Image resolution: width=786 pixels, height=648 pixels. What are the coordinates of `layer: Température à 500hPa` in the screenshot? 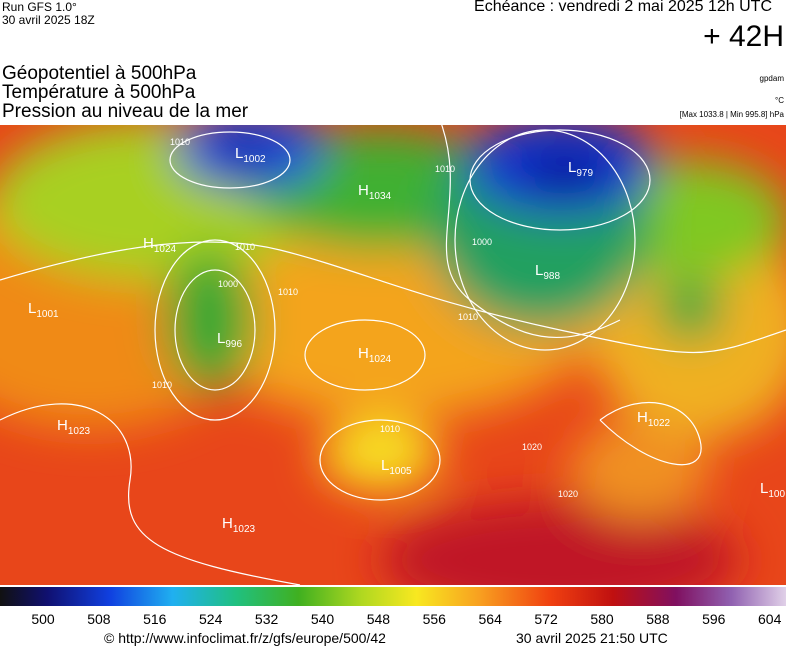 It's located at (99, 92).